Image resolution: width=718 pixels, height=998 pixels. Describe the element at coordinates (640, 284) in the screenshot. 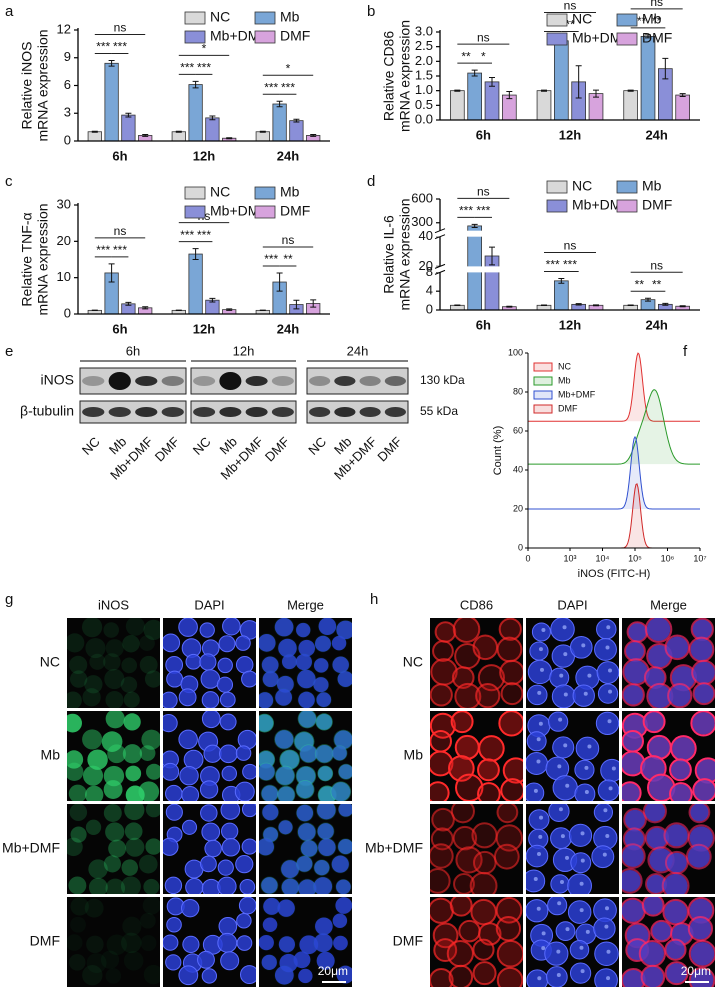

I see `significance-label: **` at that location.